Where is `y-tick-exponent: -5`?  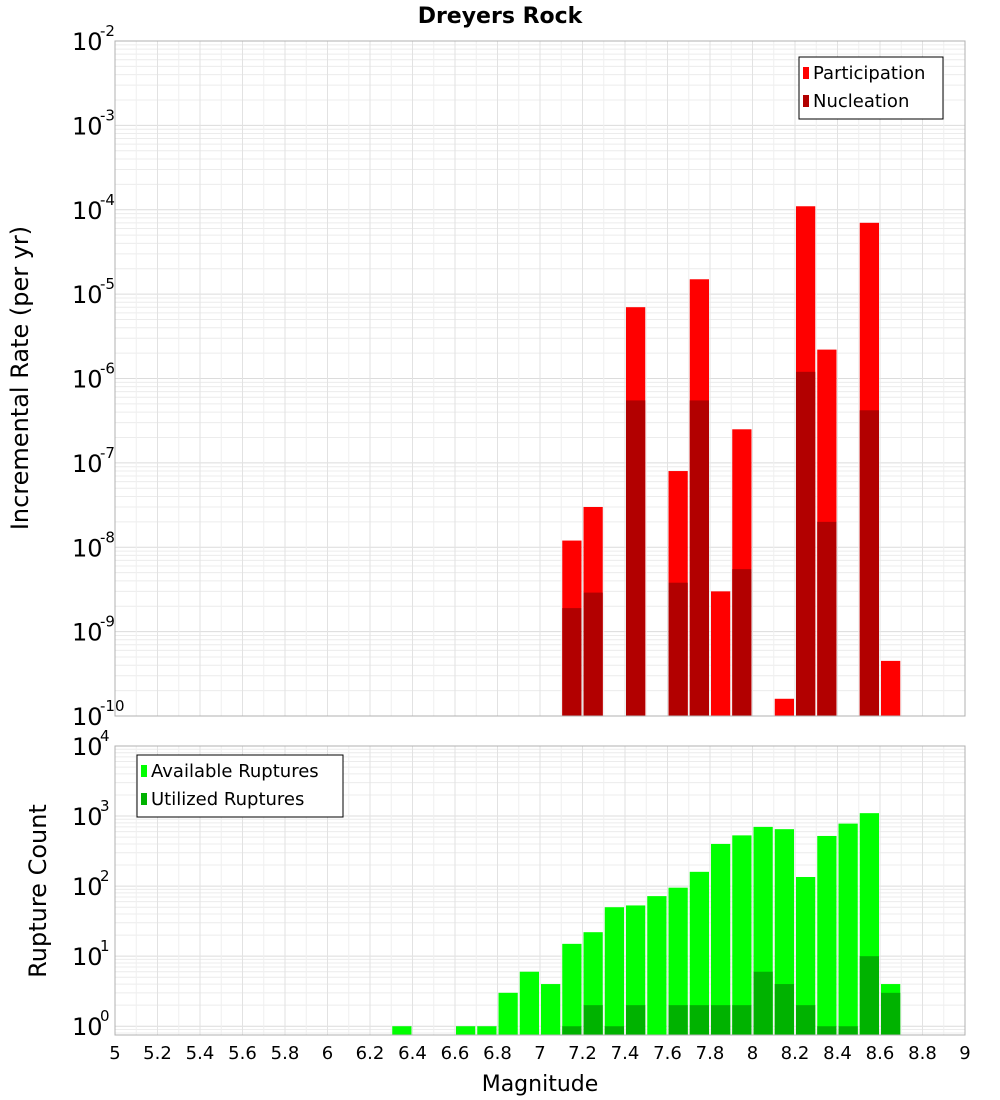 y-tick-exponent: -5 is located at coordinates (107, 284).